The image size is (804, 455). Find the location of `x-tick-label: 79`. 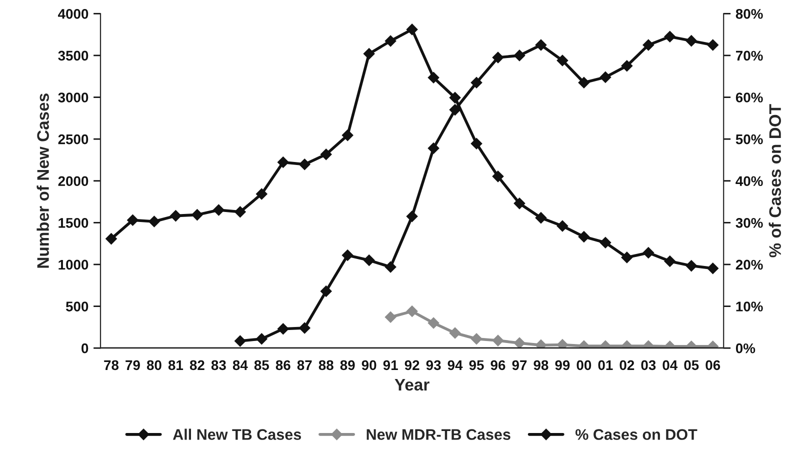

x-tick-label: 79 is located at coordinates (133, 365).